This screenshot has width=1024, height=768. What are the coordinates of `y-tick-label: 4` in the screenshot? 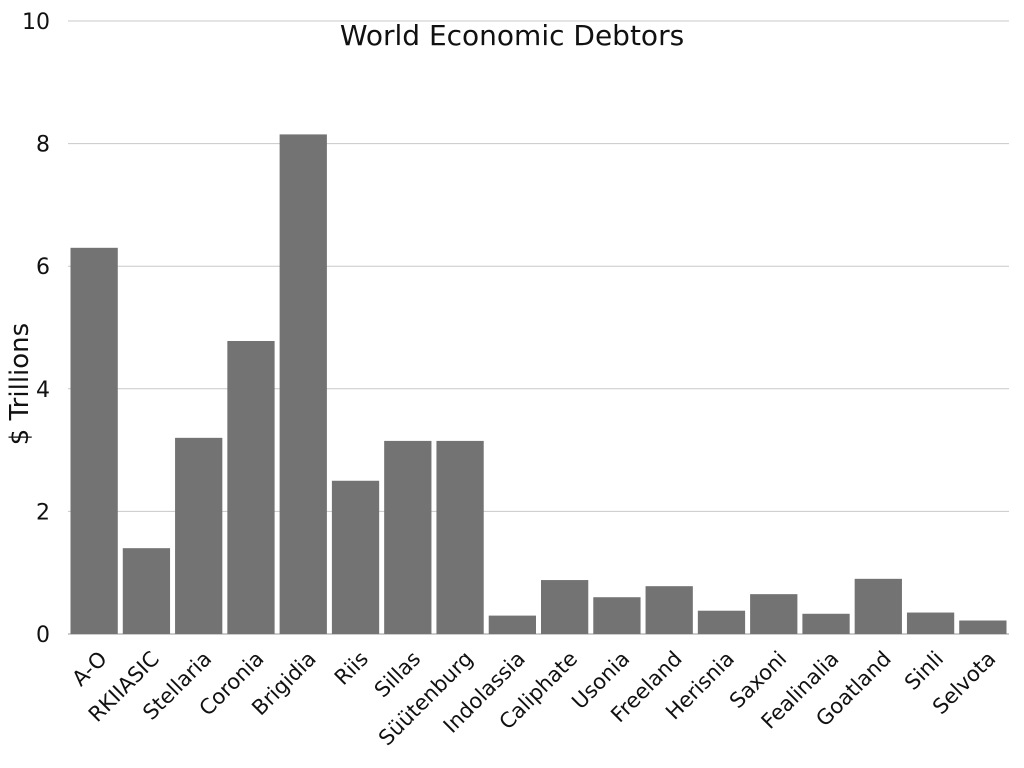 It's located at (43, 390).